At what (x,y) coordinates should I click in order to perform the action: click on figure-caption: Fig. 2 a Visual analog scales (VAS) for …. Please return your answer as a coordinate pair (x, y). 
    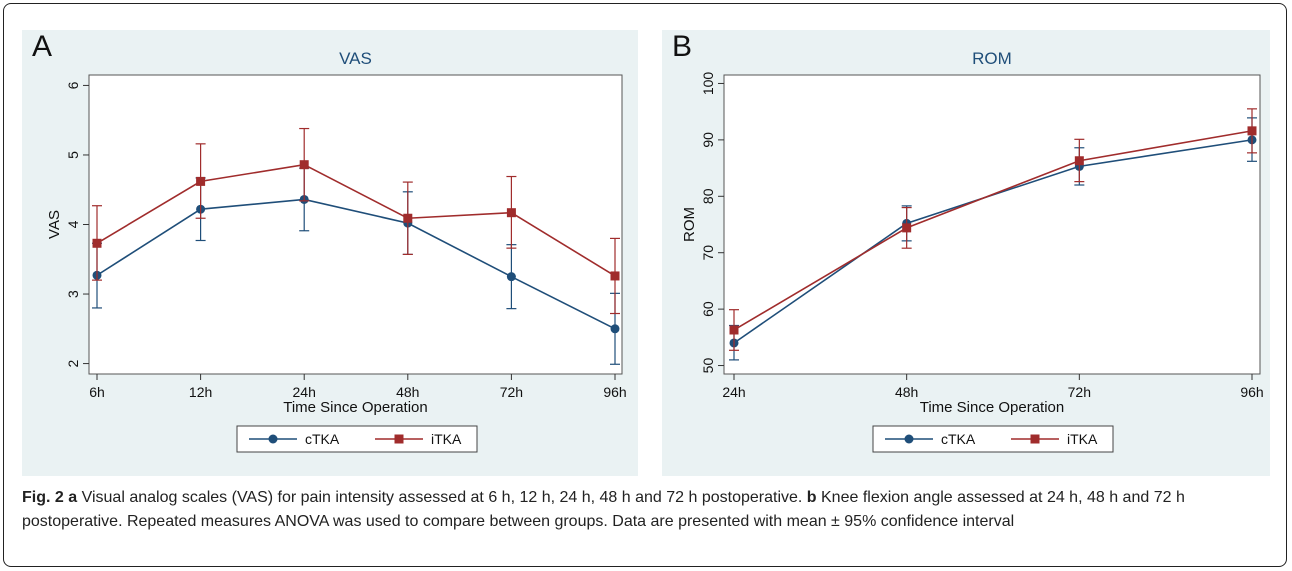
    Looking at the image, I should click on (647, 510).